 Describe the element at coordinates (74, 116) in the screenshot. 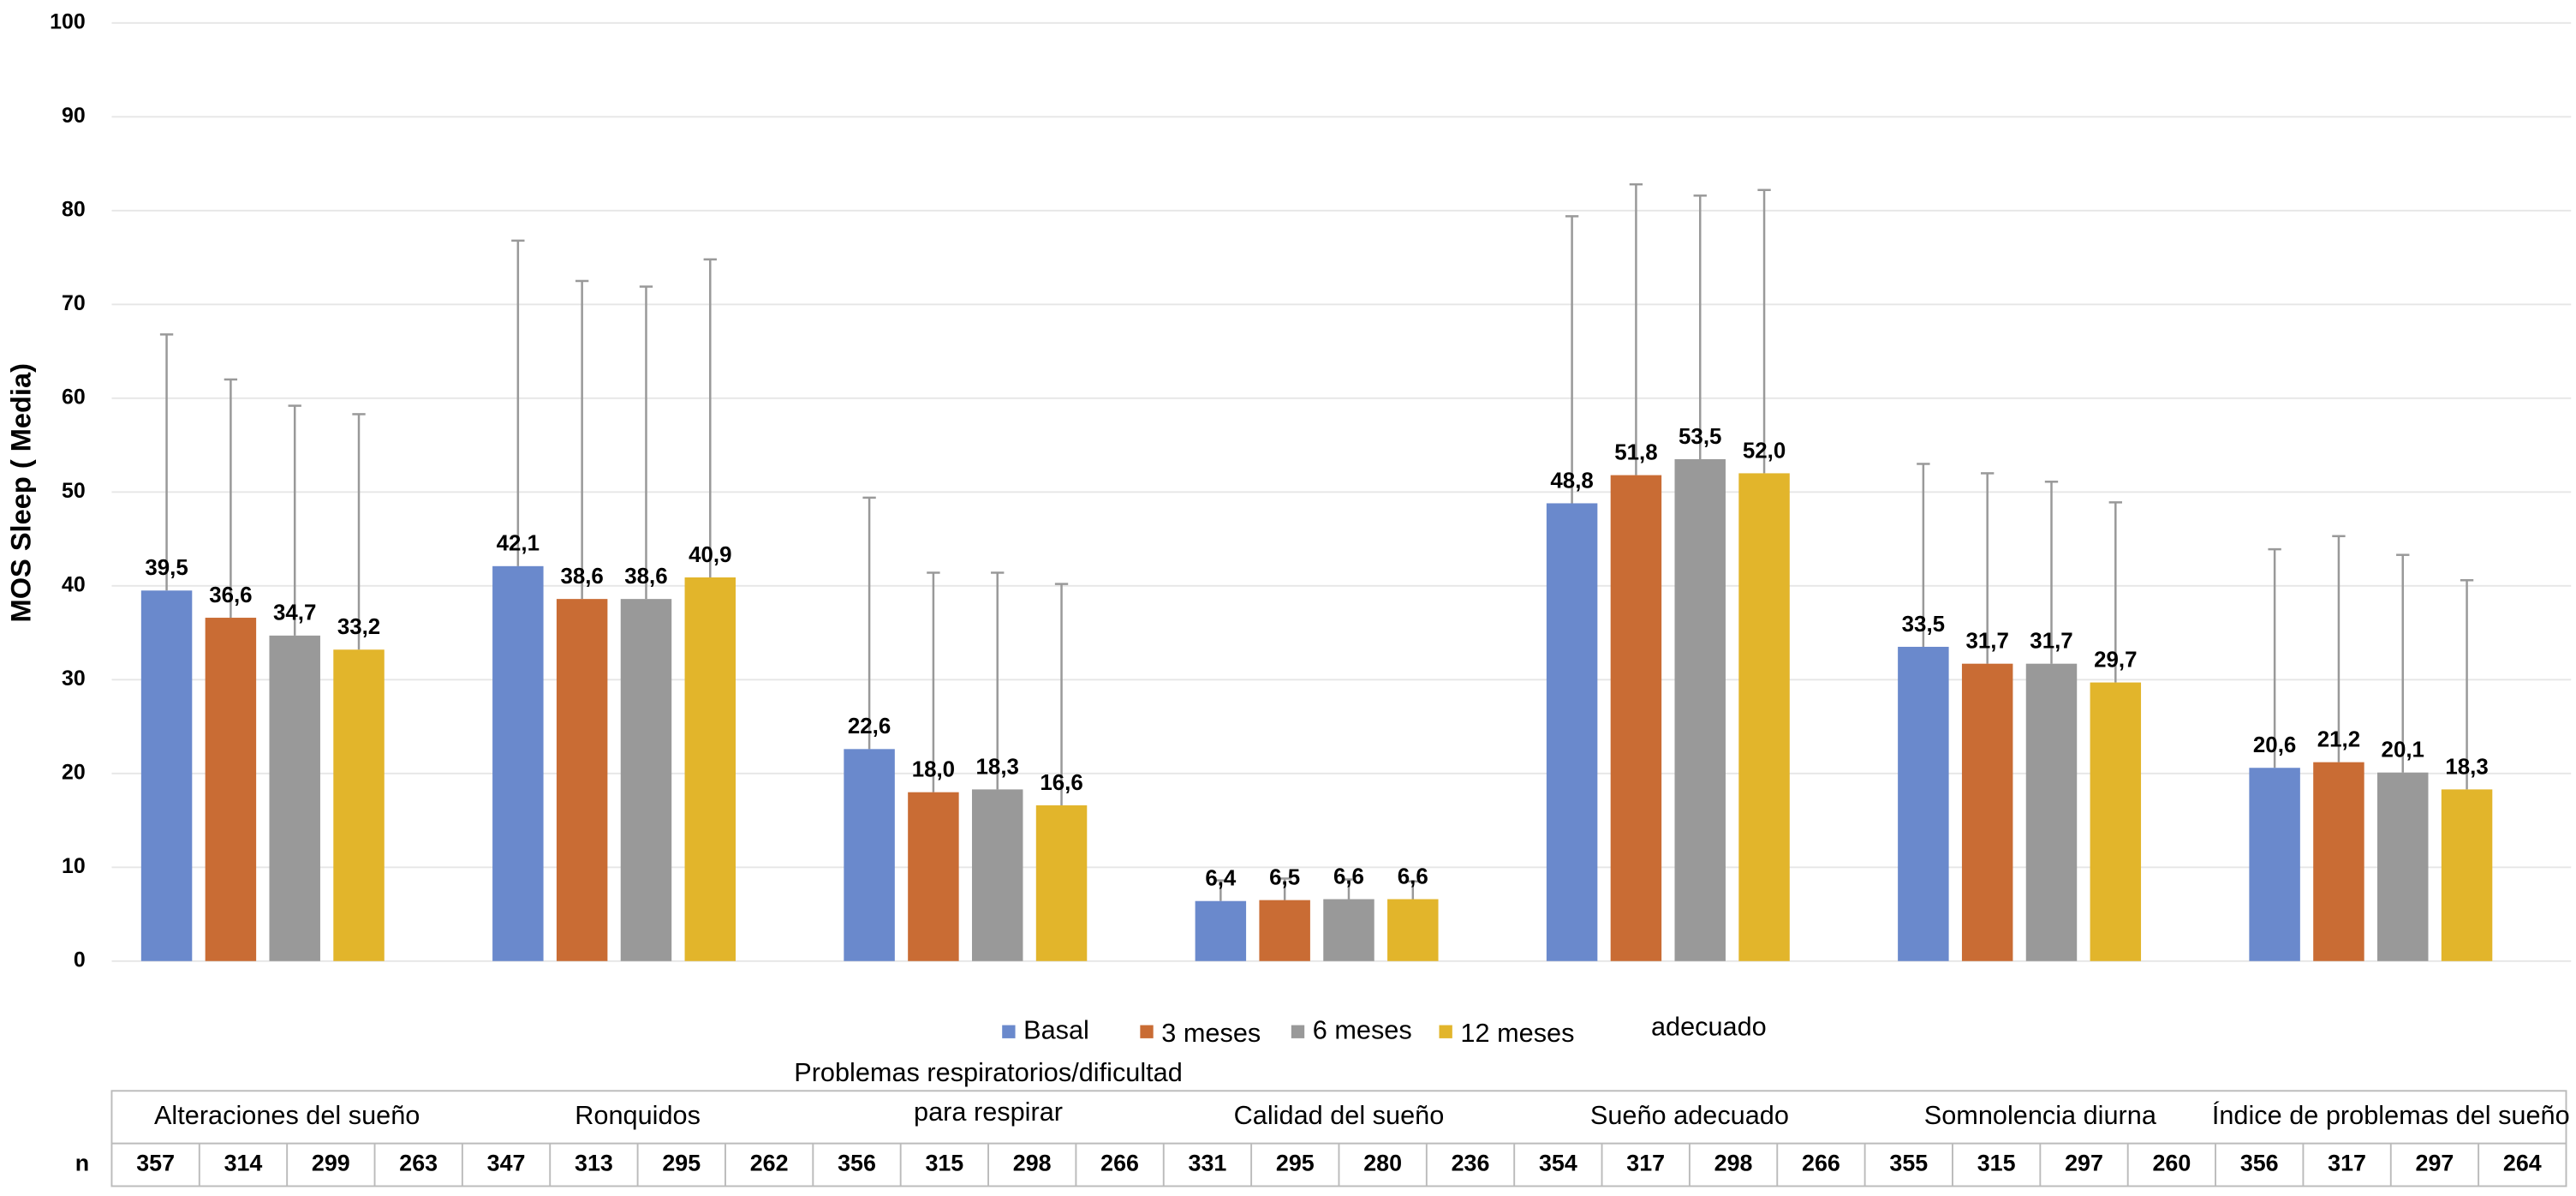

I see `y-tick-label: 90` at that location.